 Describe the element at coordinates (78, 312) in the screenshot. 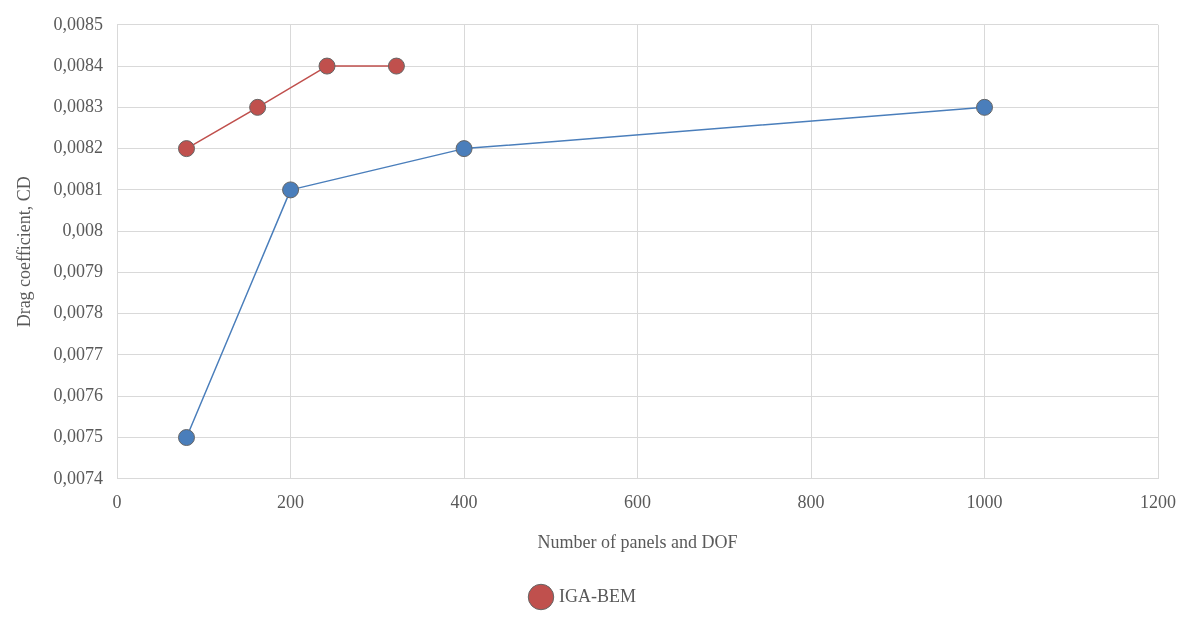

I see `y-tick-label: 0,0078` at that location.